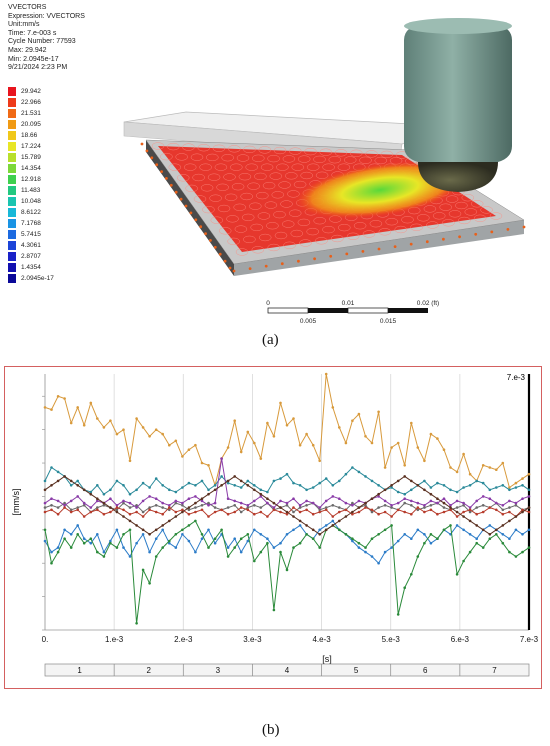 Image resolution: width=550 pixels, height=746 pixels. Describe the element at coordinates (43, 256) in the screenshot. I see `legend-entry: 2.8707` at that location.